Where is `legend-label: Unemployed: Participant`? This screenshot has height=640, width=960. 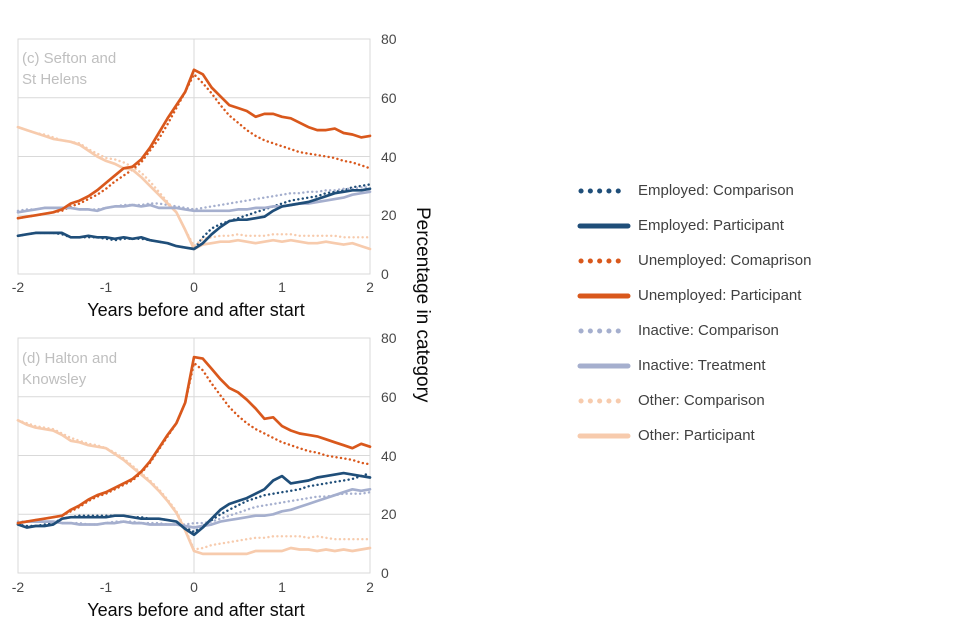
legend-label: Unemployed: Participant is located at coordinates (720, 295).